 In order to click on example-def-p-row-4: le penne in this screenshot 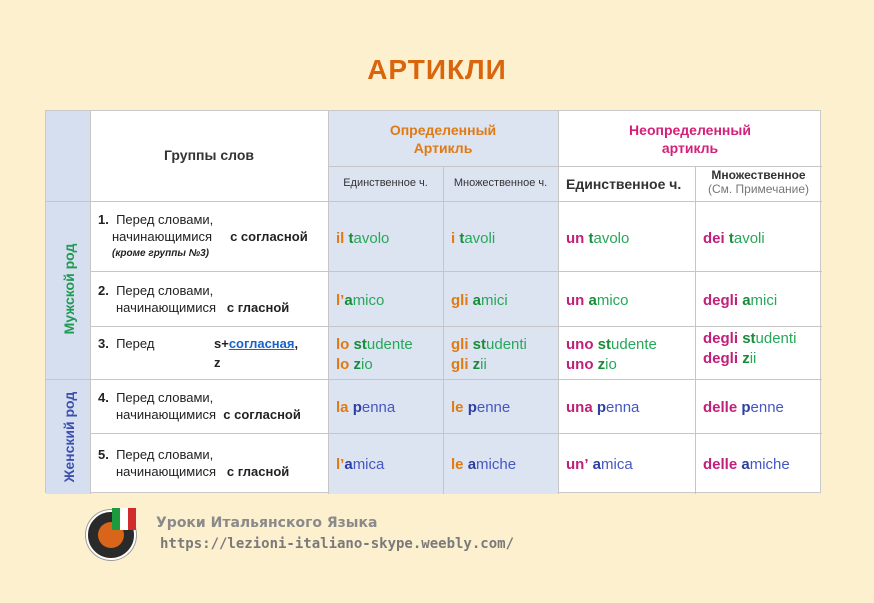, I will do `click(480, 408)`.